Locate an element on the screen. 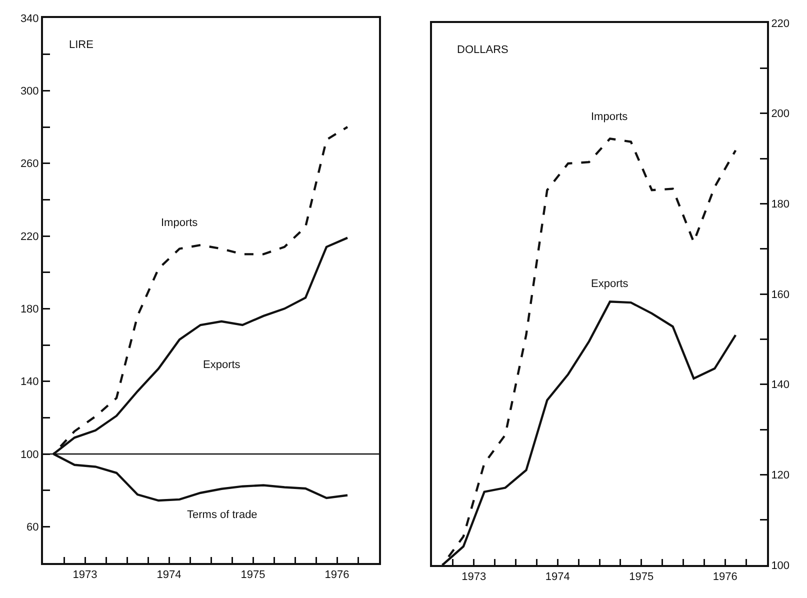  series-label: Exports is located at coordinates (610, 284).